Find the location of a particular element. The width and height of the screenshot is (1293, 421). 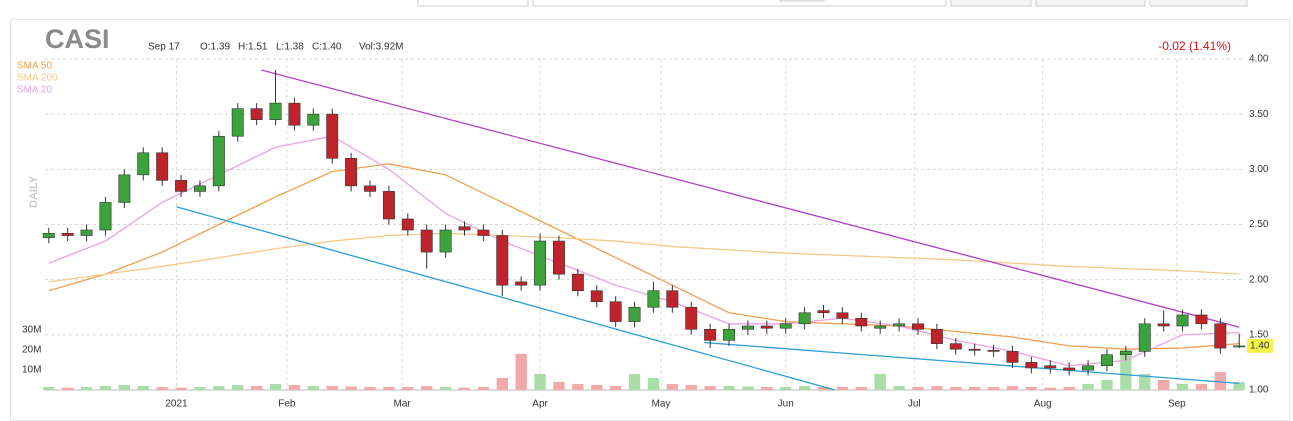

price-tag-label: 1.40 is located at coordinates (1260, 346).